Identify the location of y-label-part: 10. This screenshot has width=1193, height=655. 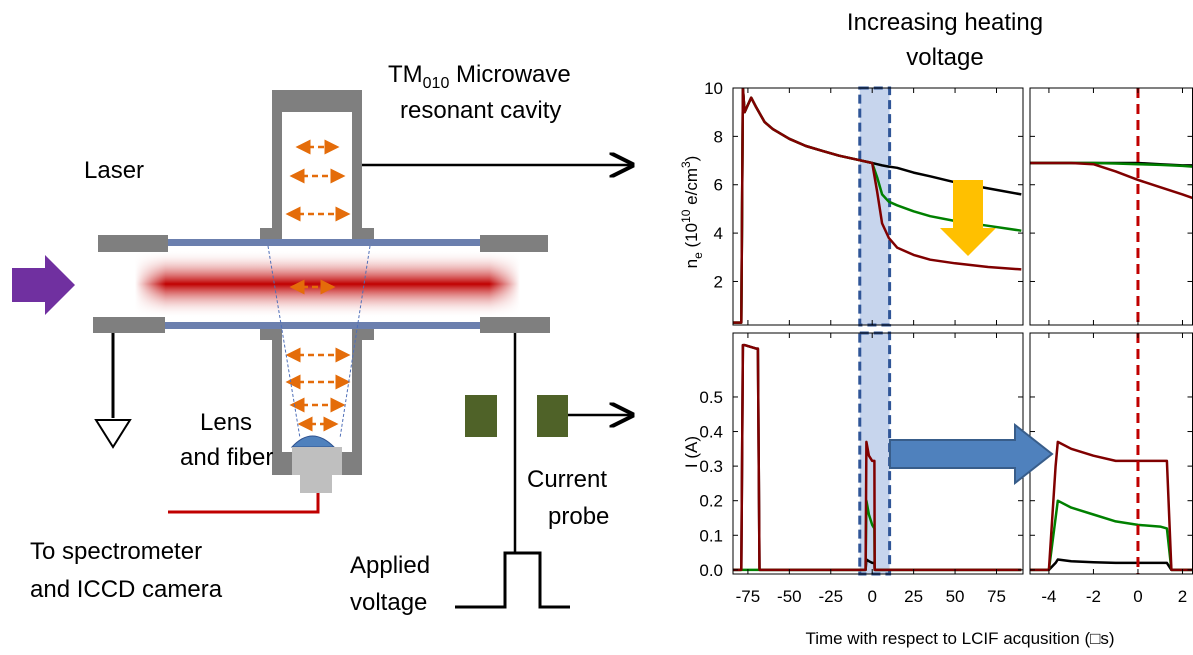
(686, 216).